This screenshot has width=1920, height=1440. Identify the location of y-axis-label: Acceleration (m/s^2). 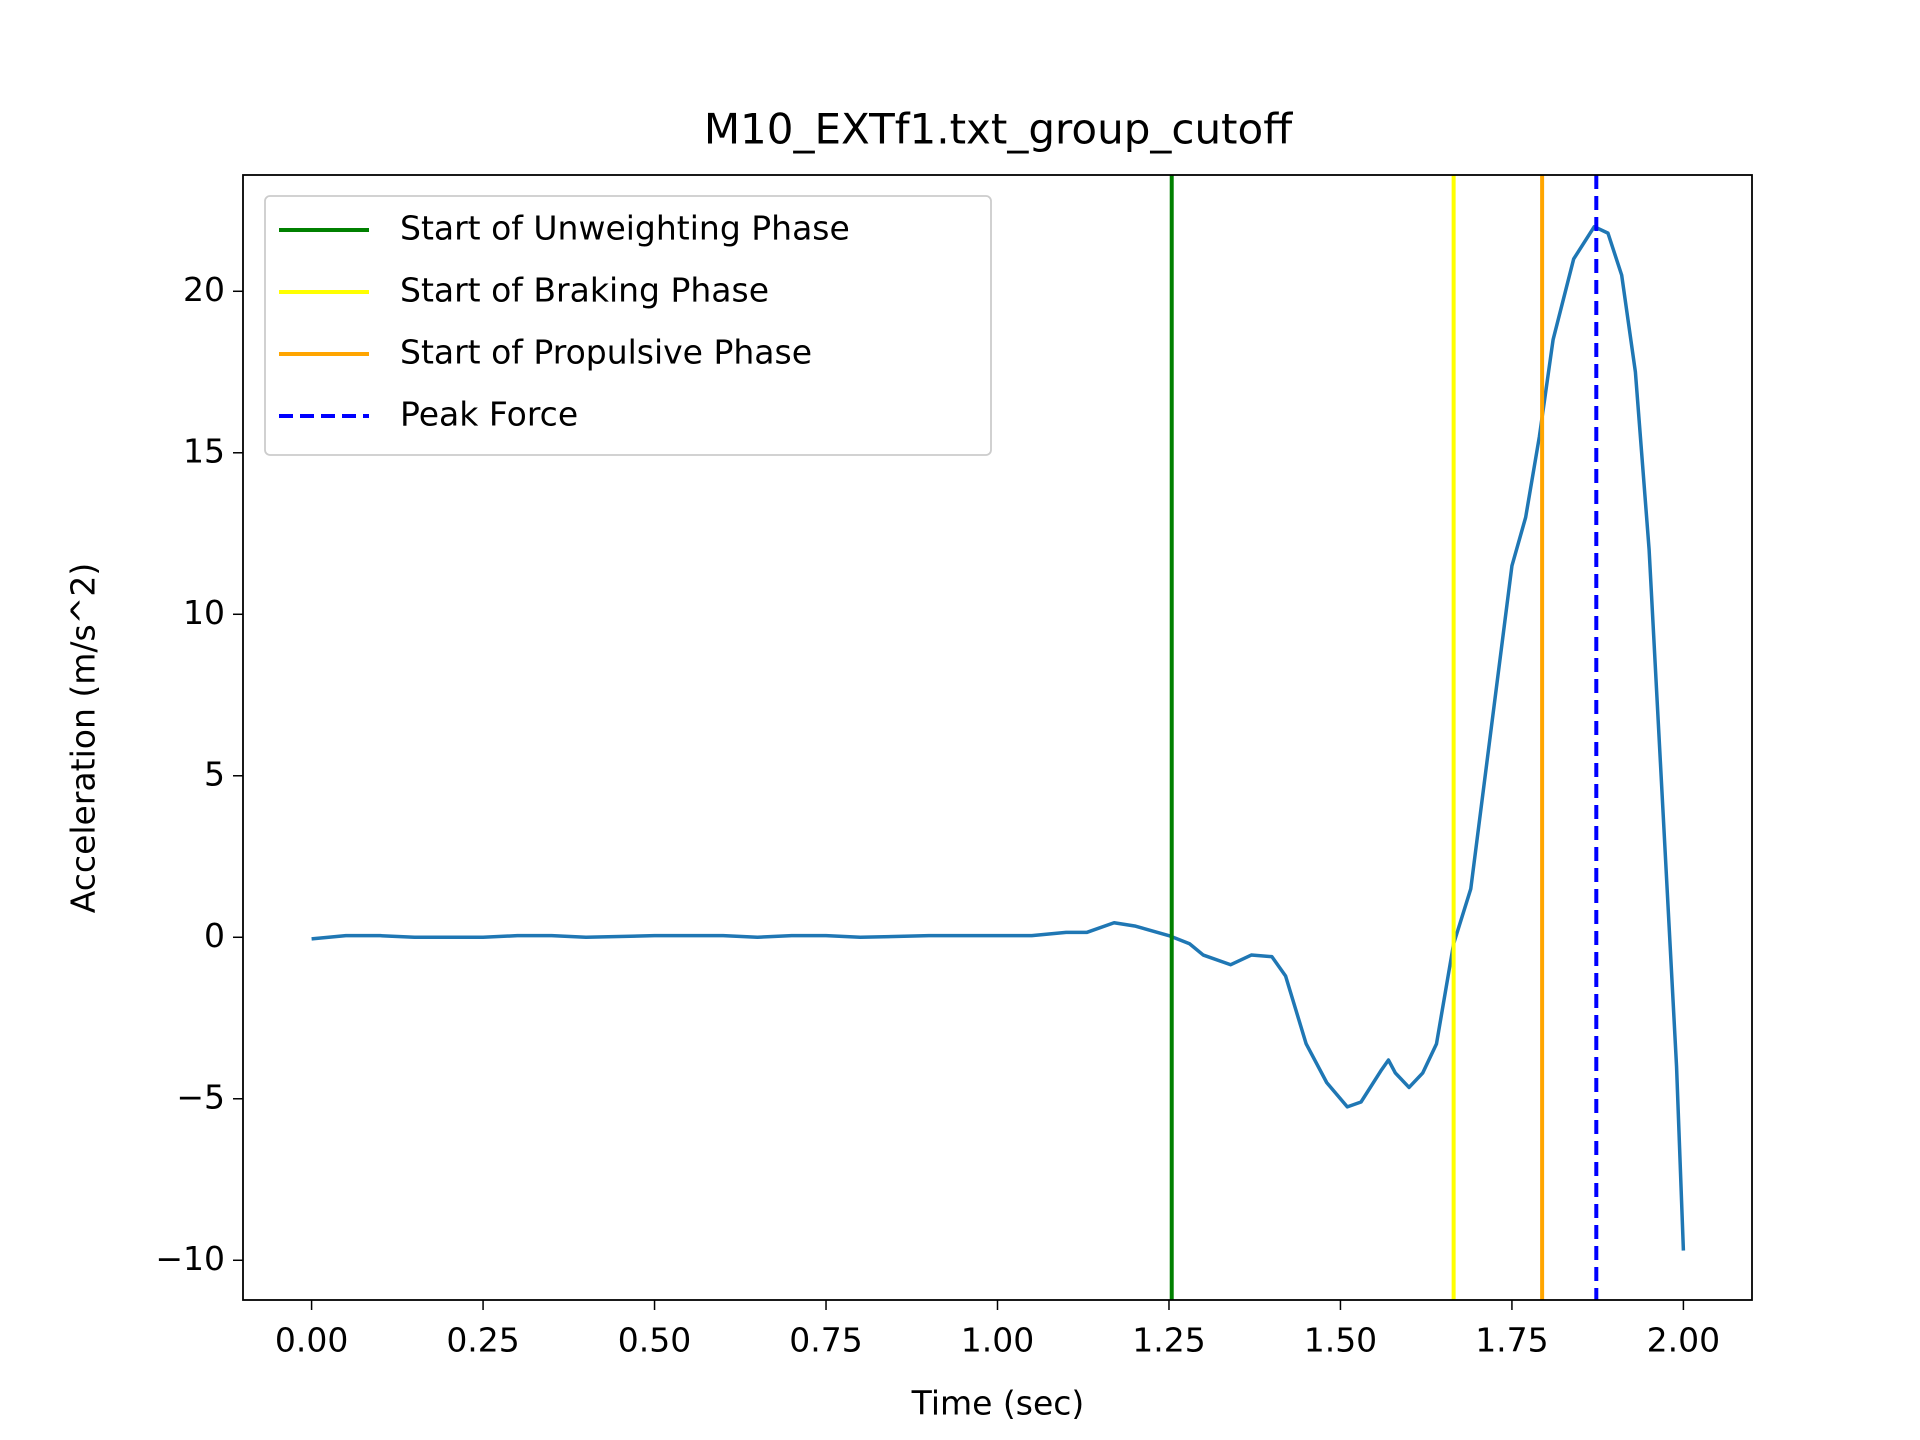
(83, 738).